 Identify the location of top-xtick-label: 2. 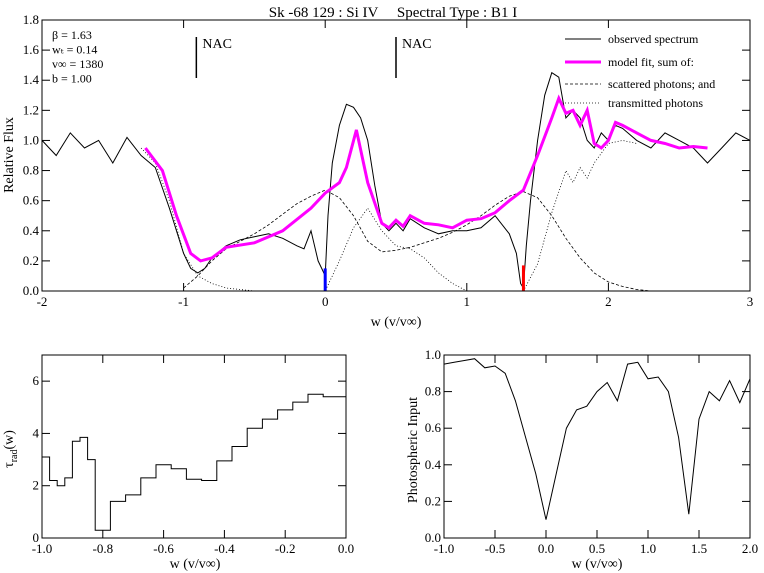
(608, 301).